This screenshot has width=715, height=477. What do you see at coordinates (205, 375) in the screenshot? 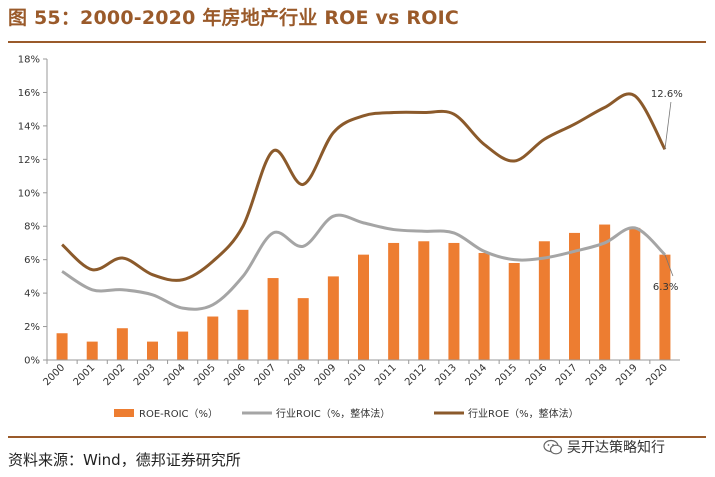
I see `x-tick-label: 2005` at bounding box center [205, 375].